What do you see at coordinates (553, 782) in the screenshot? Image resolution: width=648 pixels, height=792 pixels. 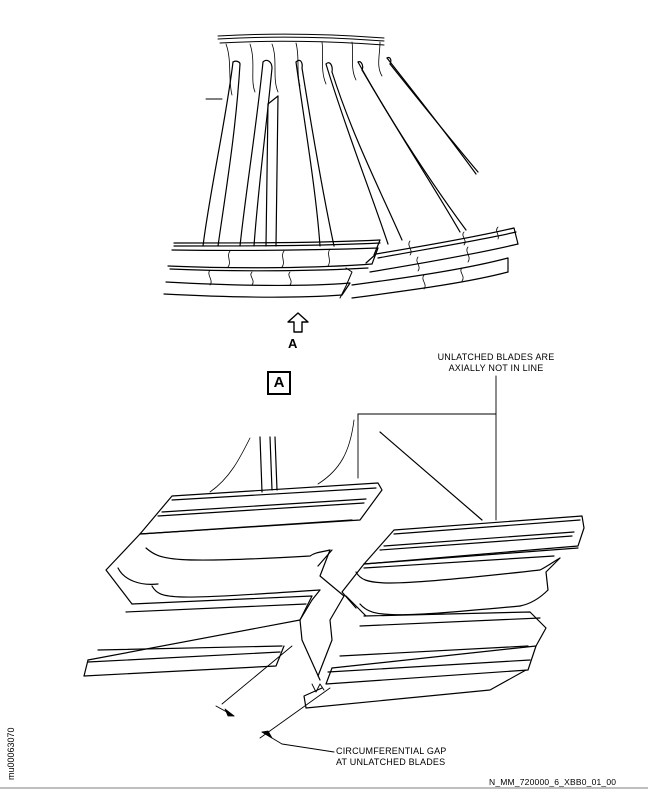 I see `figure-reference: N_MM_720000_6_XBB0_01_00` at bounding box center [553, 782].